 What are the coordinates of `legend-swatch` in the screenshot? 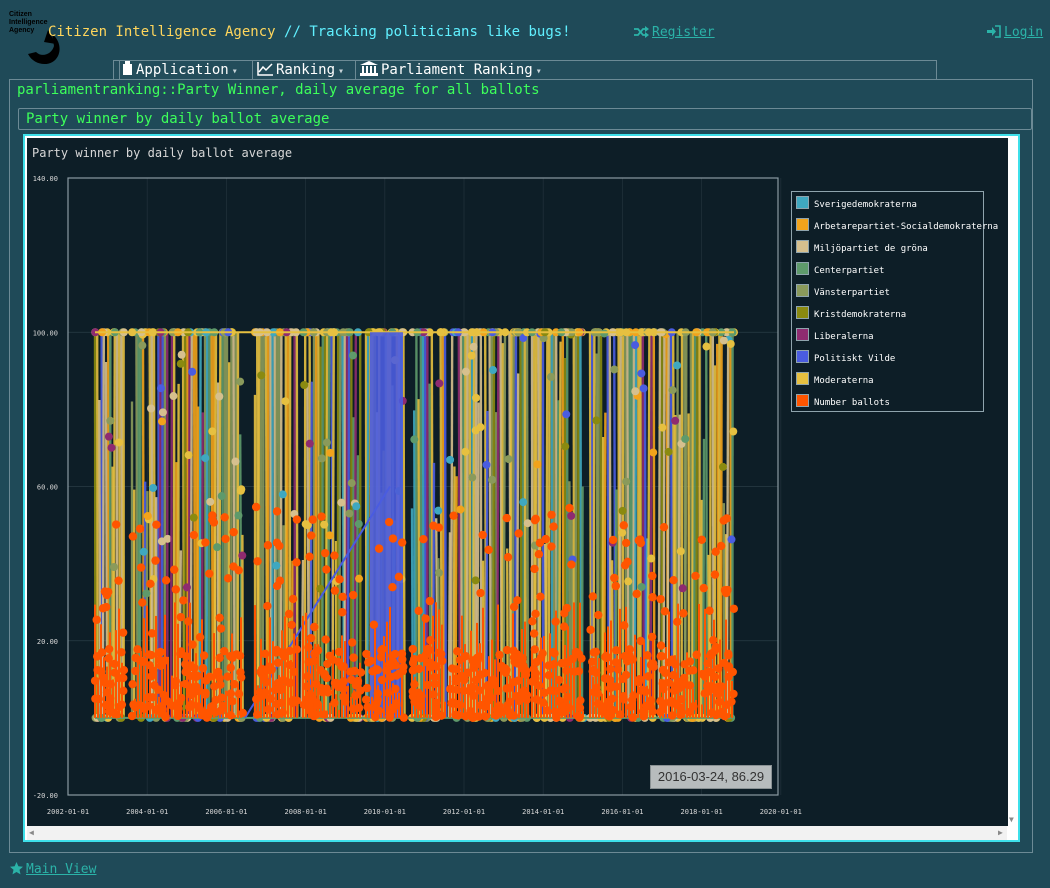 It's located at (802, 400).